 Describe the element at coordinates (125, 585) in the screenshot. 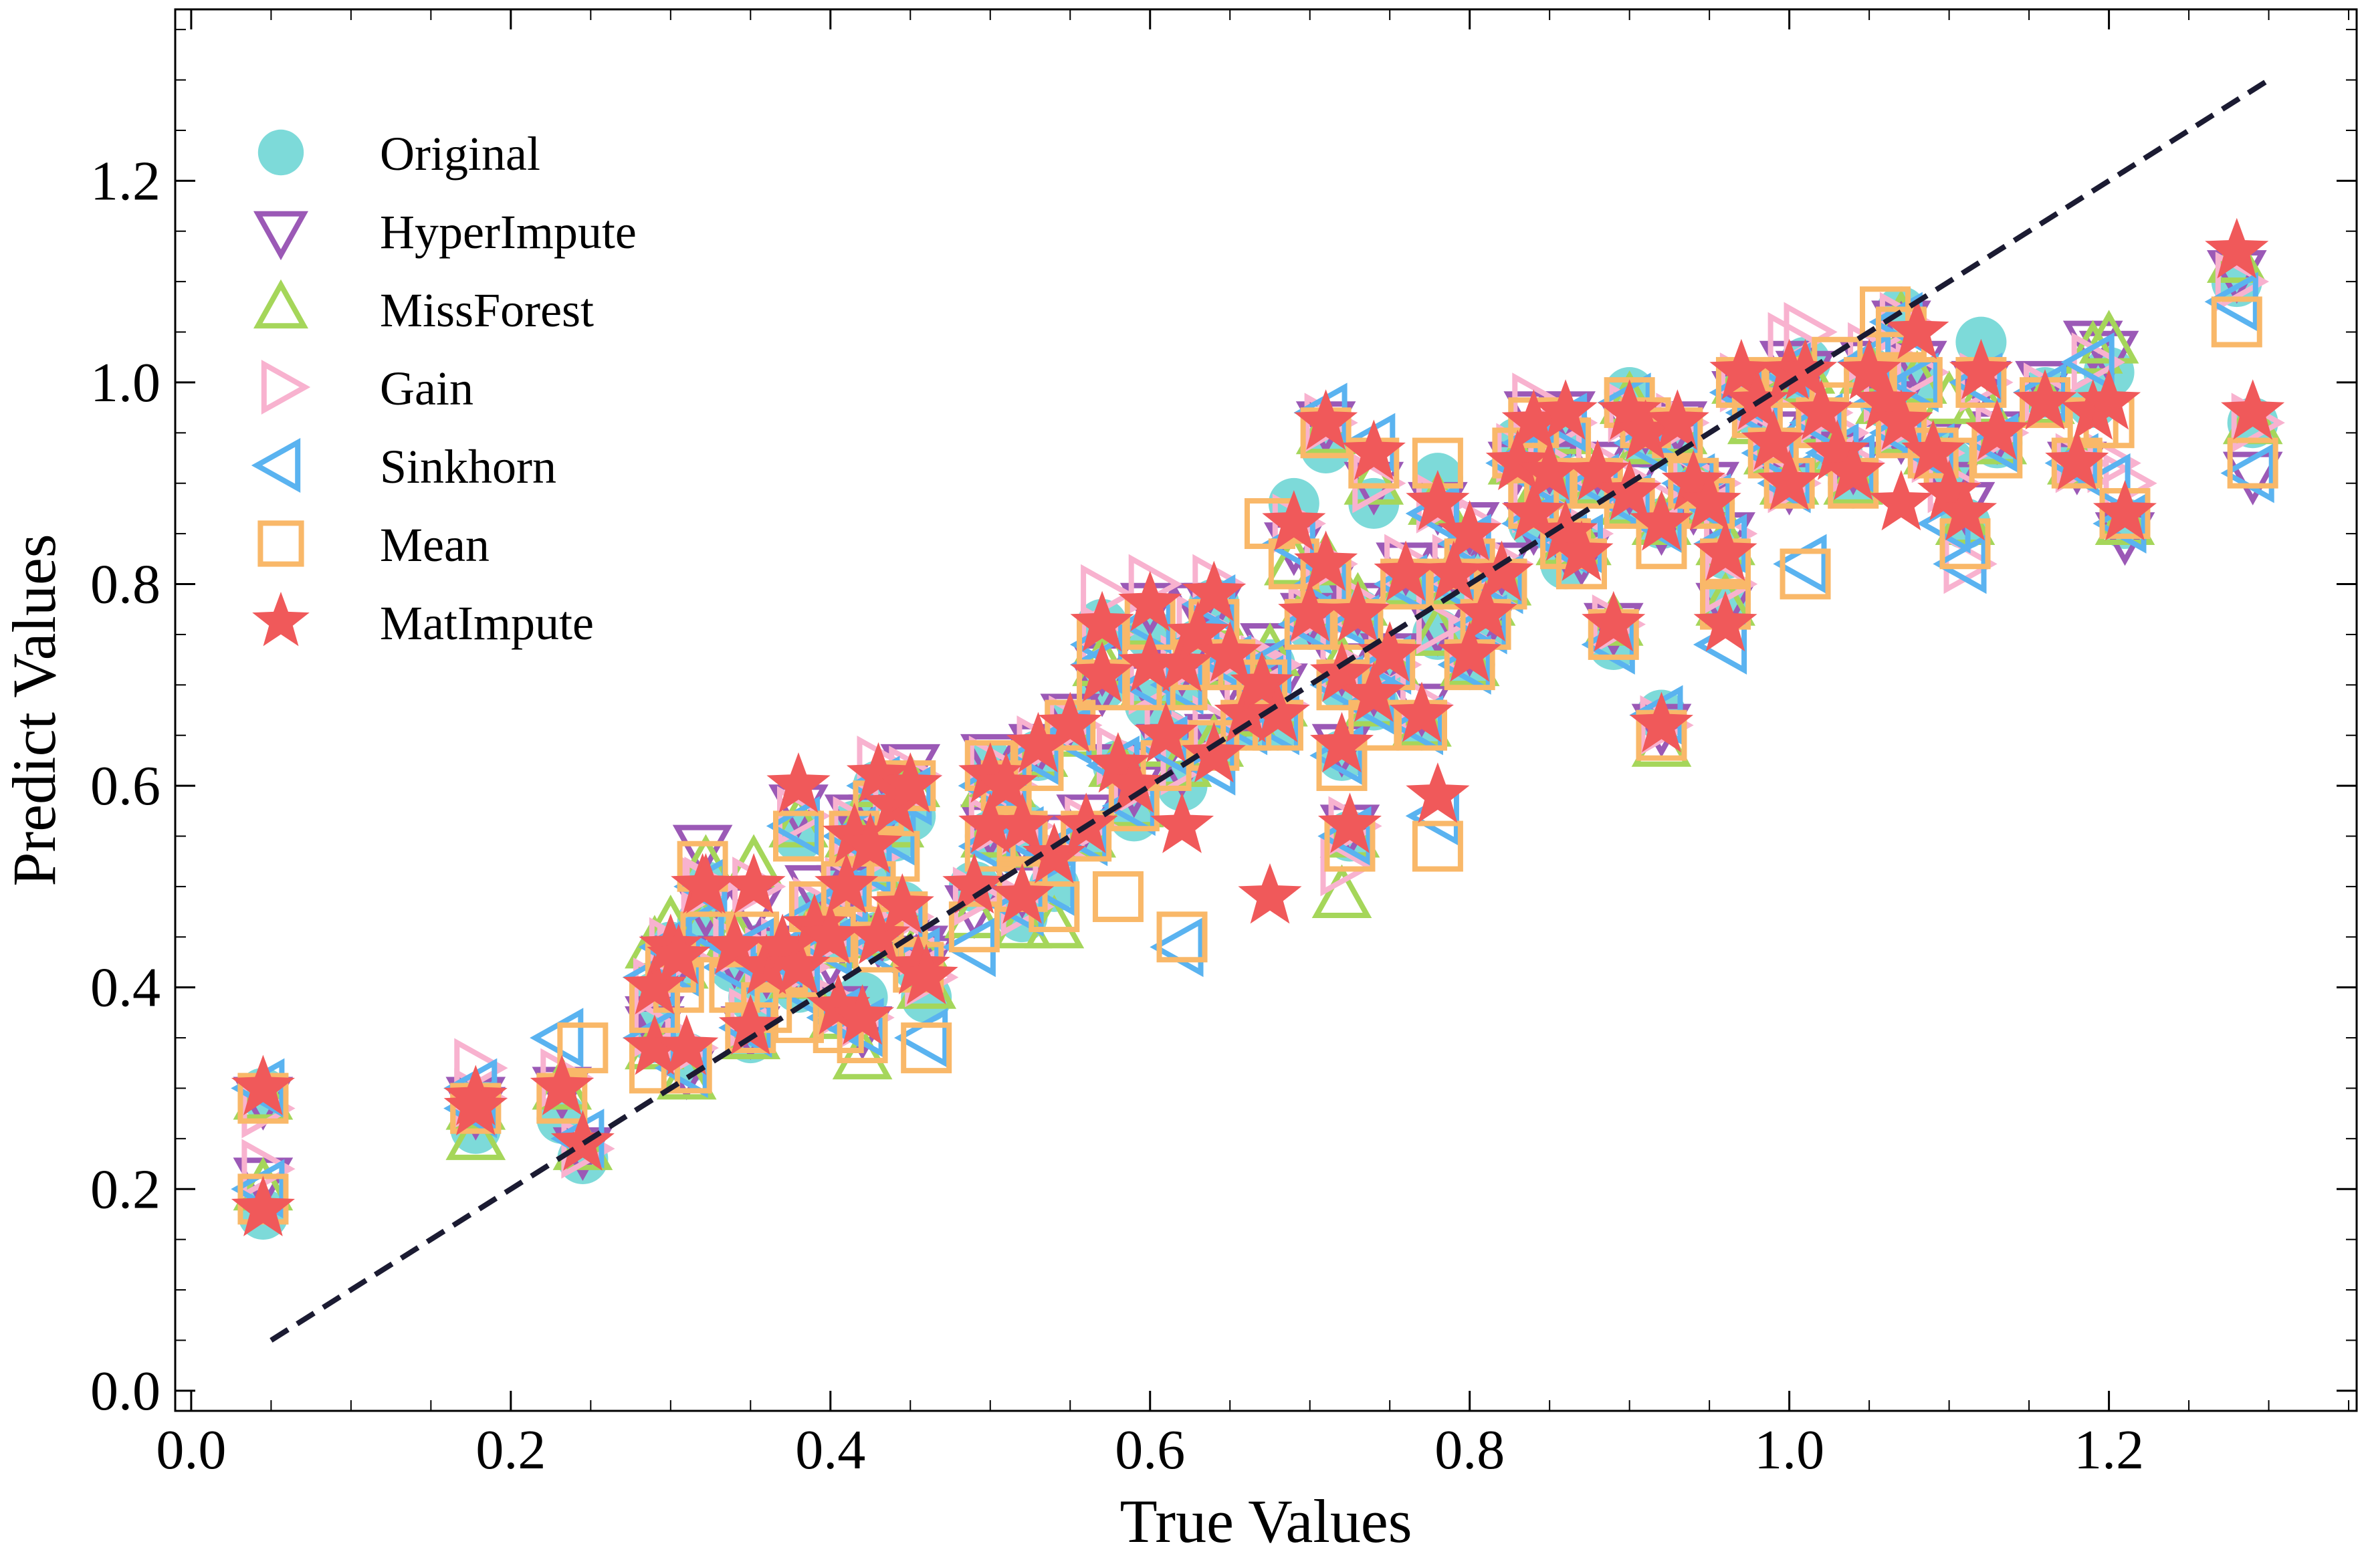

I see `y-tick-label: 0.8` at that location.